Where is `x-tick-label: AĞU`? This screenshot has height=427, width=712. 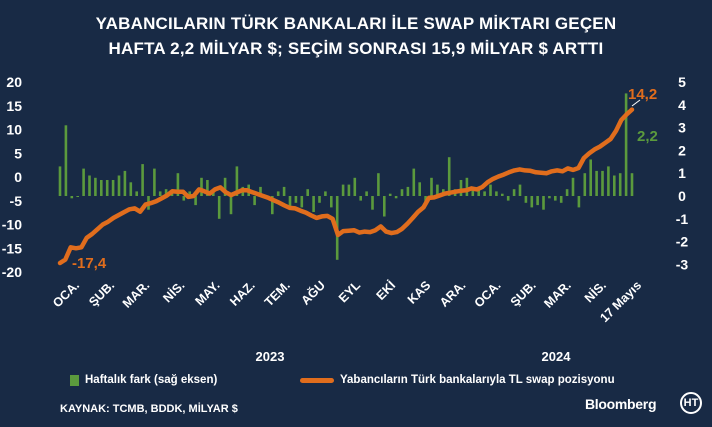
x-tick-label: AĞU is located at coordinates (313, 293).